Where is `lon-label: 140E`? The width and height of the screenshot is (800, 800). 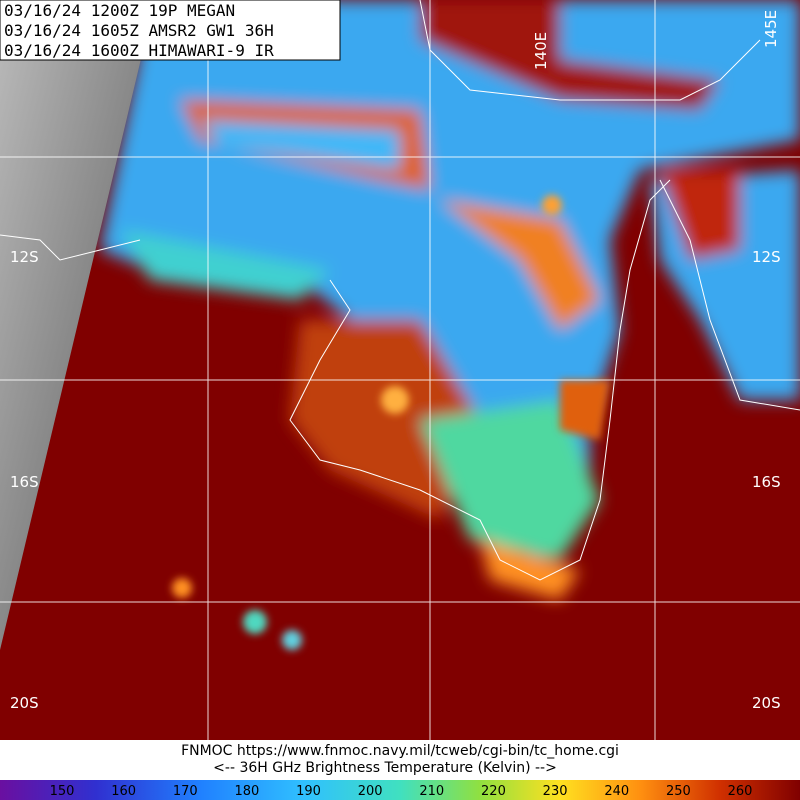
lon-label: 140E is located at coordinates (541, 51).